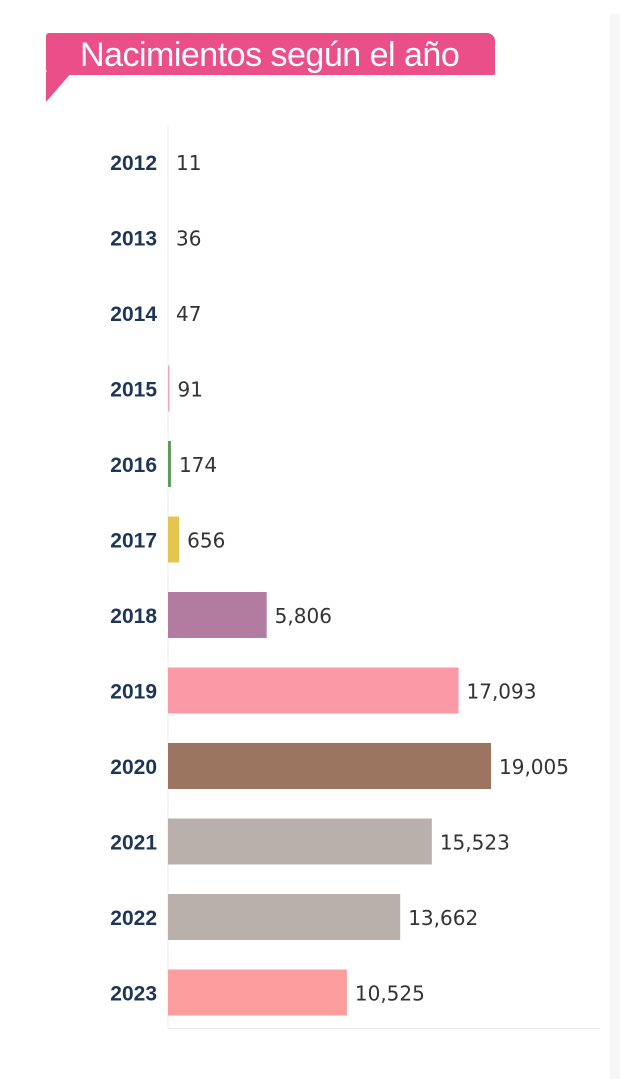 The width and height of the screenshot is (620, 1079). I want to click on value-label: 36, so click(188, 239).